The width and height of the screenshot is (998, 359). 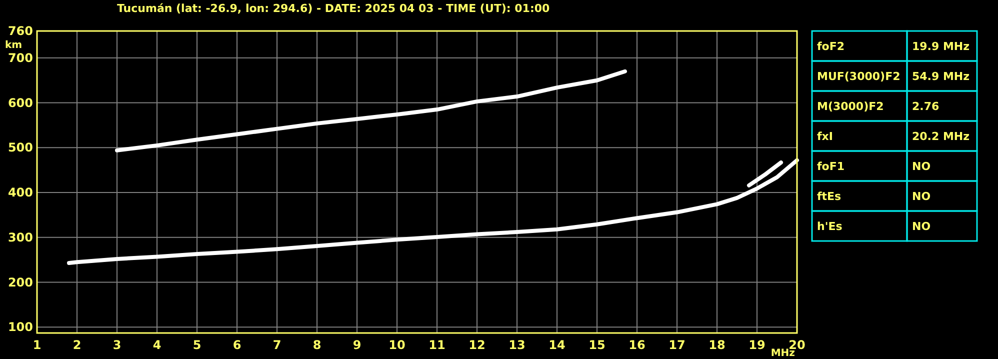 What do you see at coordinates (20, 147) in the screenshot?
I see `y-tick-label: 500` at bounding box center [20, 147].